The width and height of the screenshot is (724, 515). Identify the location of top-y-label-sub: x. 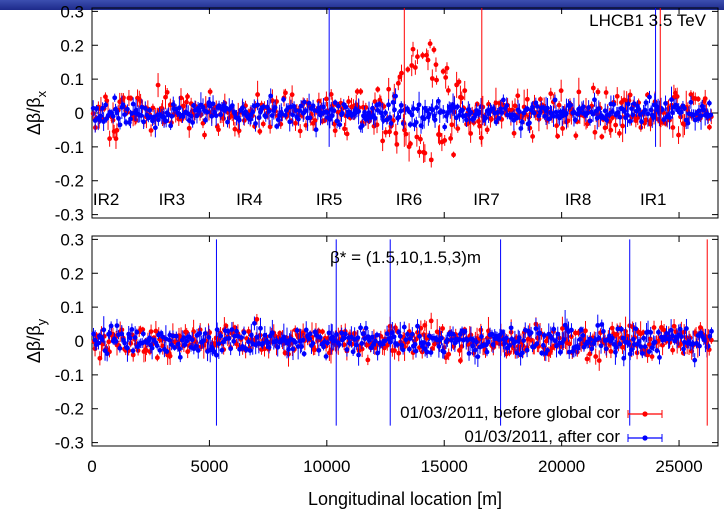
(41, 93).